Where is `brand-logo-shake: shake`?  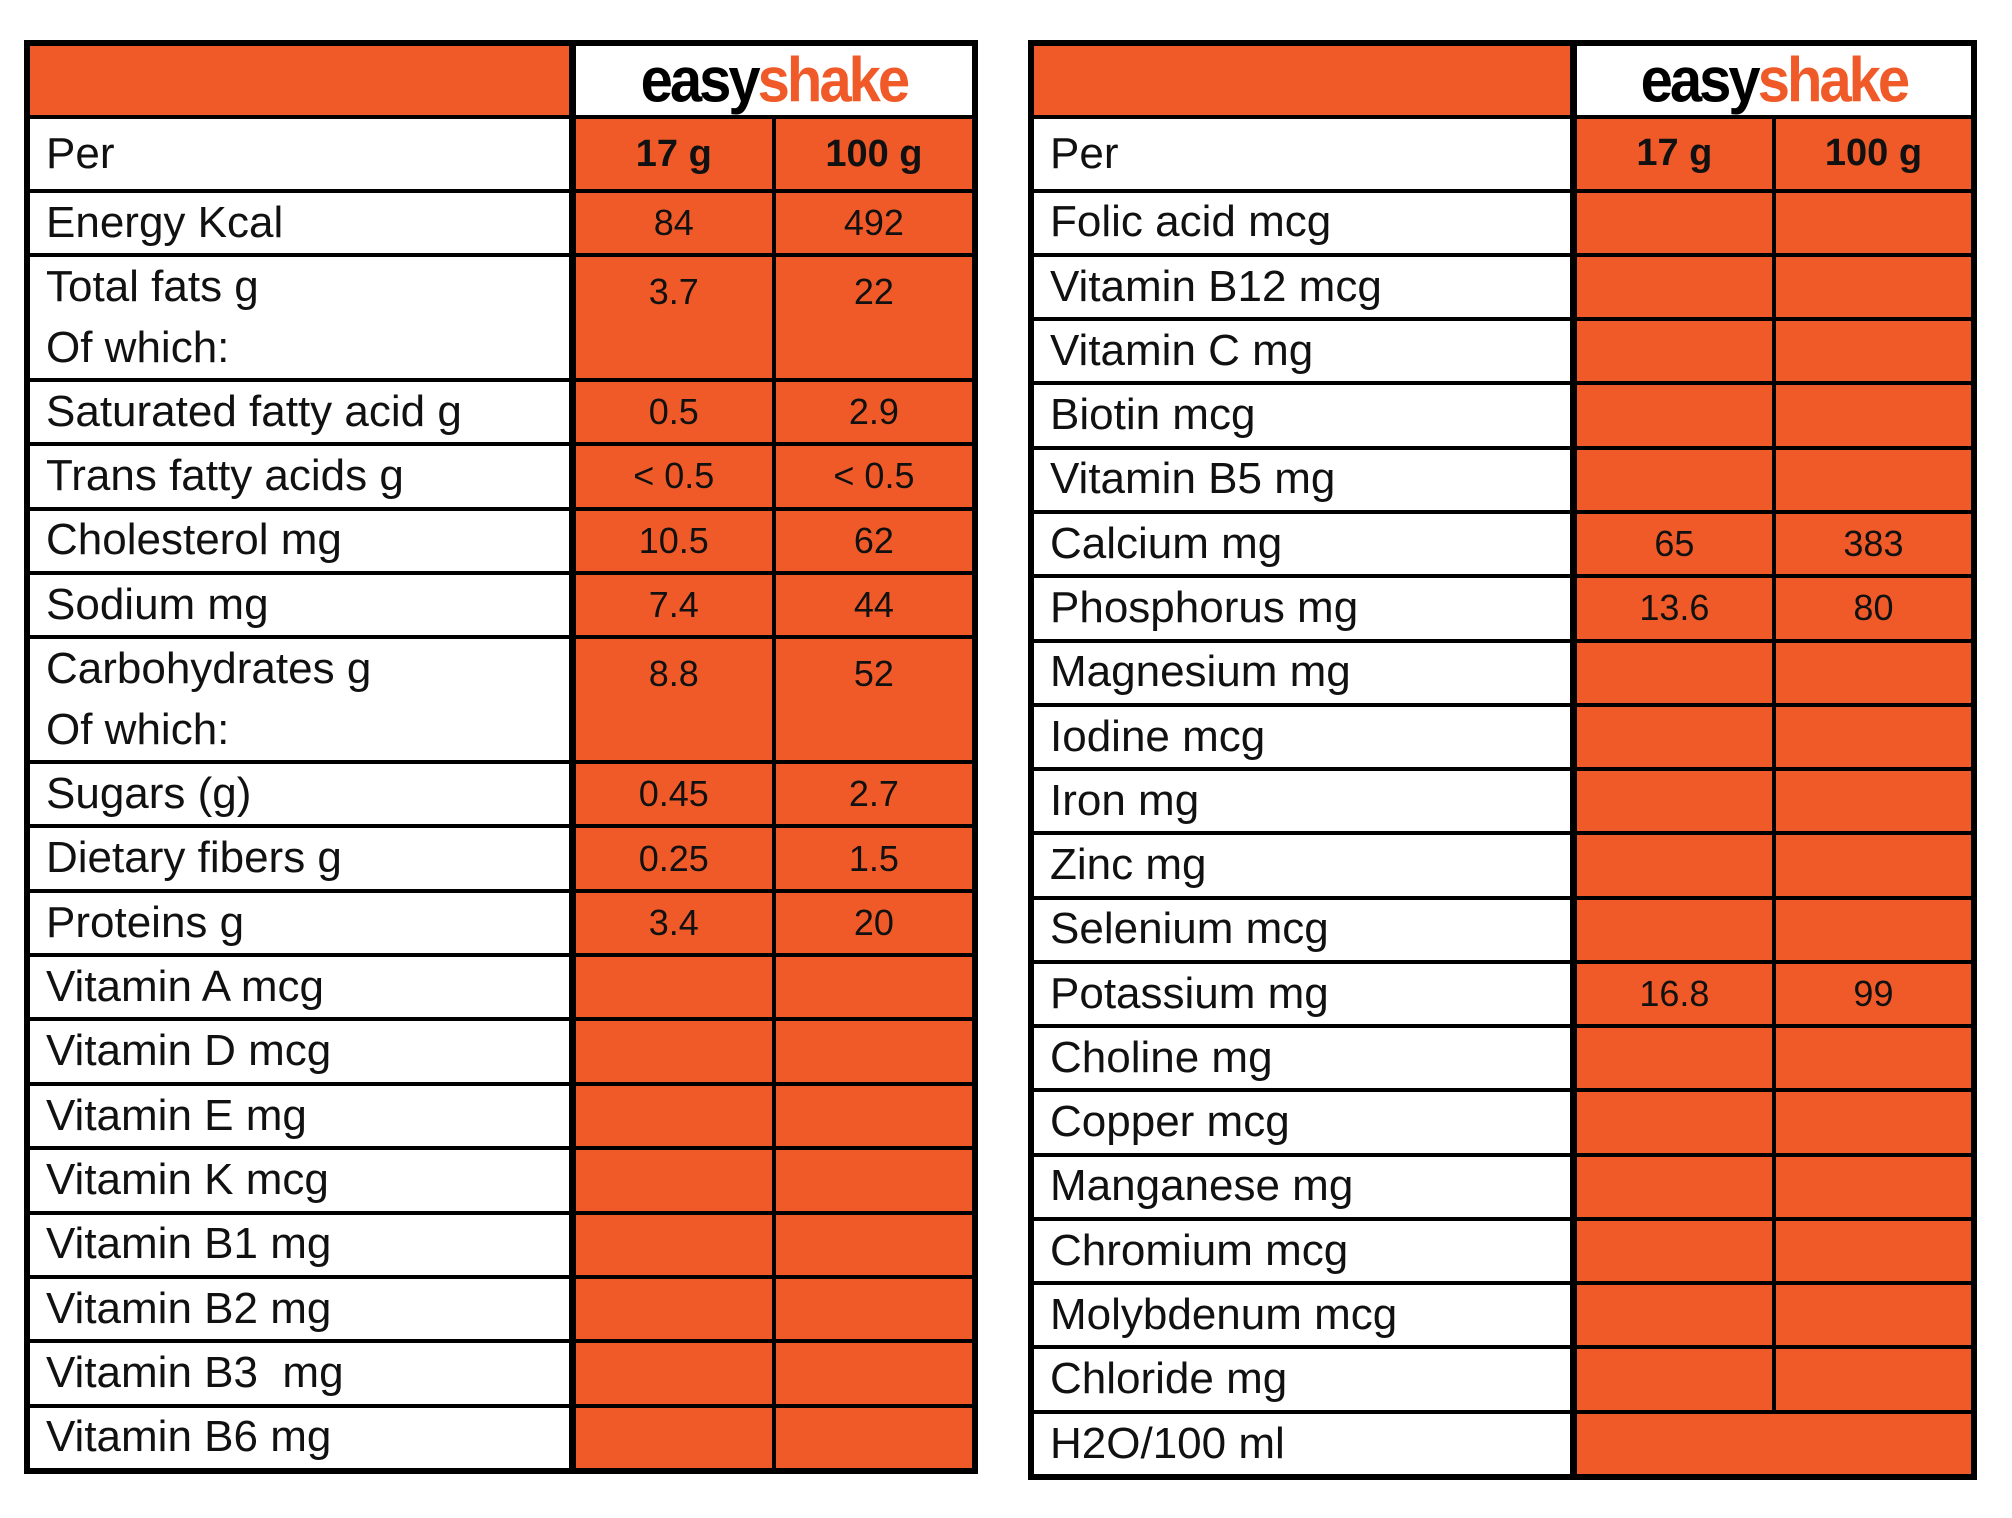
brand-logo-shake: shake is located at coordinates (1833, 81).